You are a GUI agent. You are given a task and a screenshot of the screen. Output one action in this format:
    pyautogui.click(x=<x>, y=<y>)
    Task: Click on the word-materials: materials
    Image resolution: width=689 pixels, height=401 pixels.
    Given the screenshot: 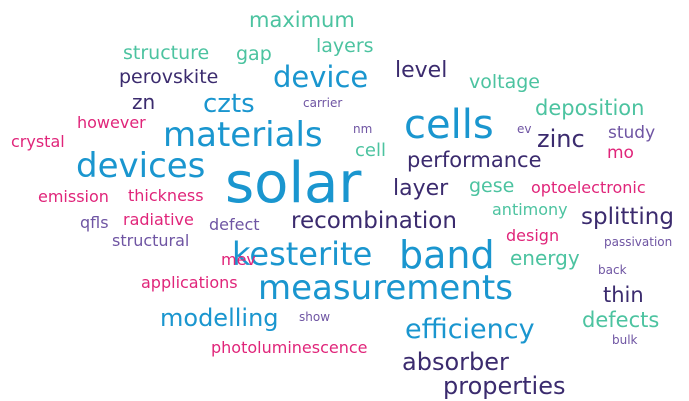 What is the action you would take?
    pyautogui.click(x=243, y=135)
    